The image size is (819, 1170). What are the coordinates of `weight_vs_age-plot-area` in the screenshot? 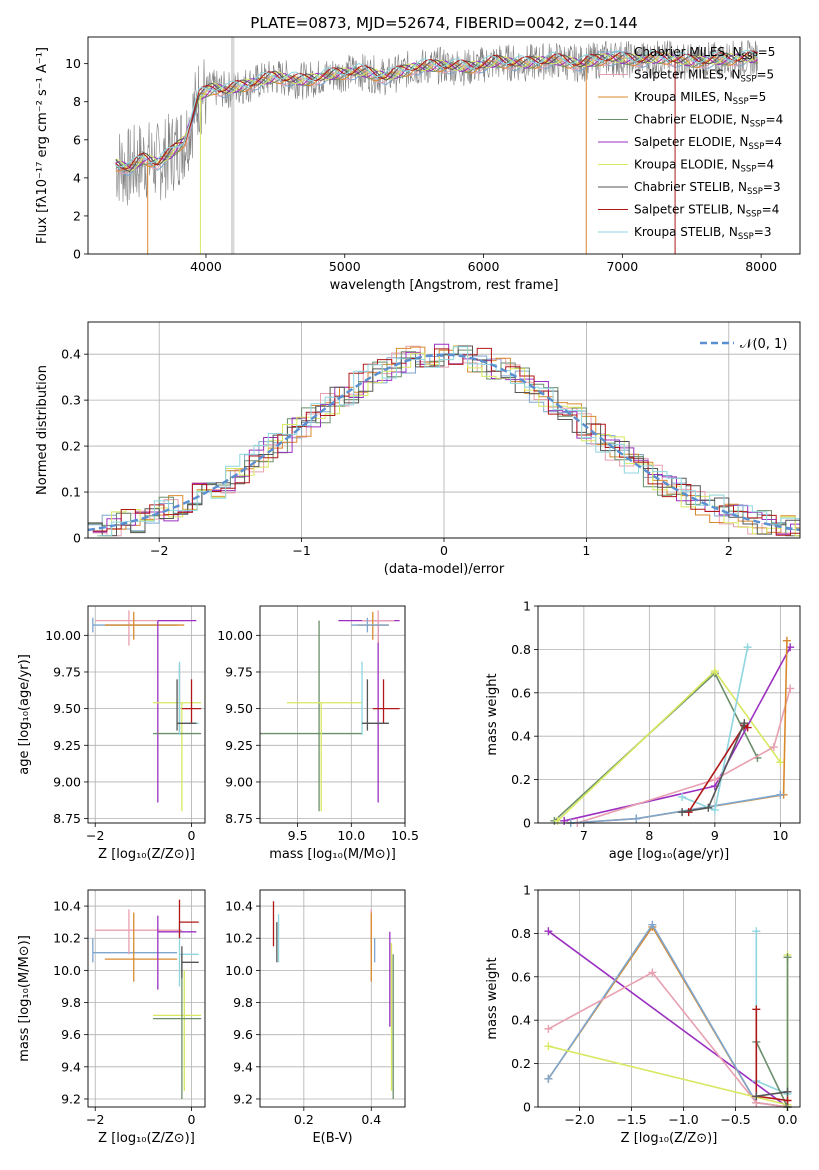 It's located at (672, 731).